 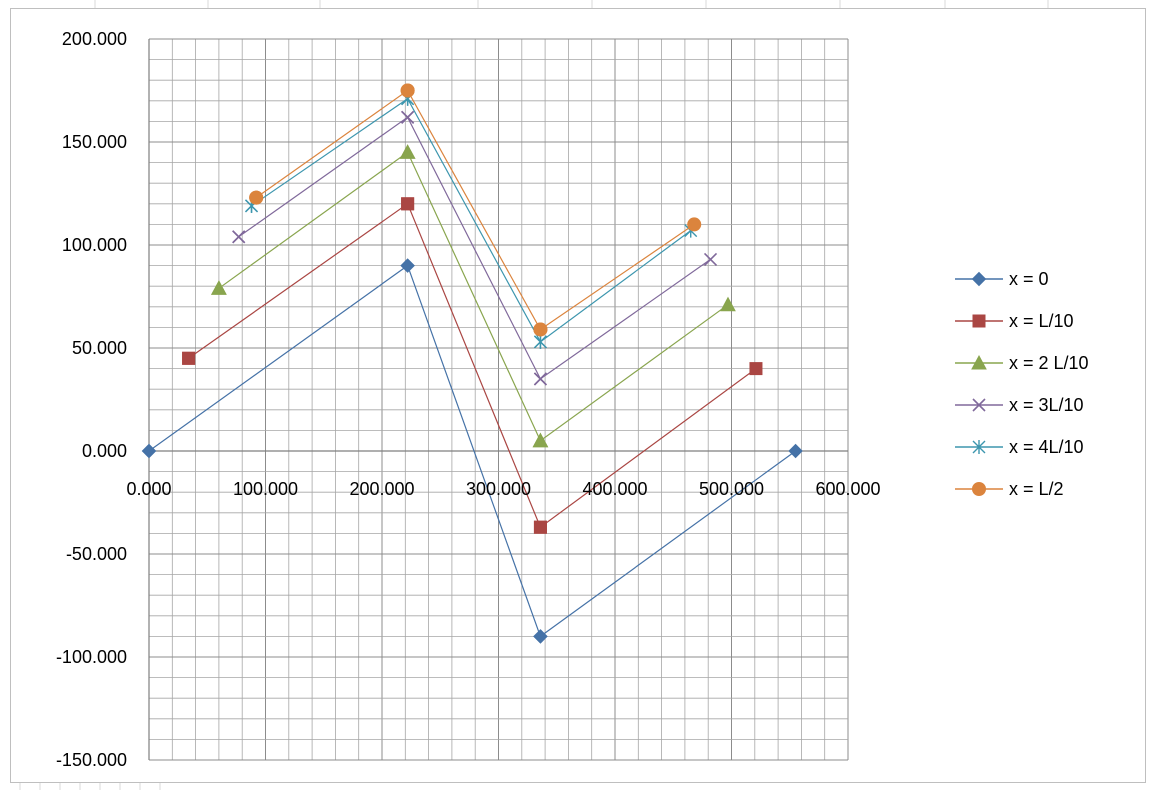 I want to click on y-tick-label: 200.000, so click(x=94, y=39).